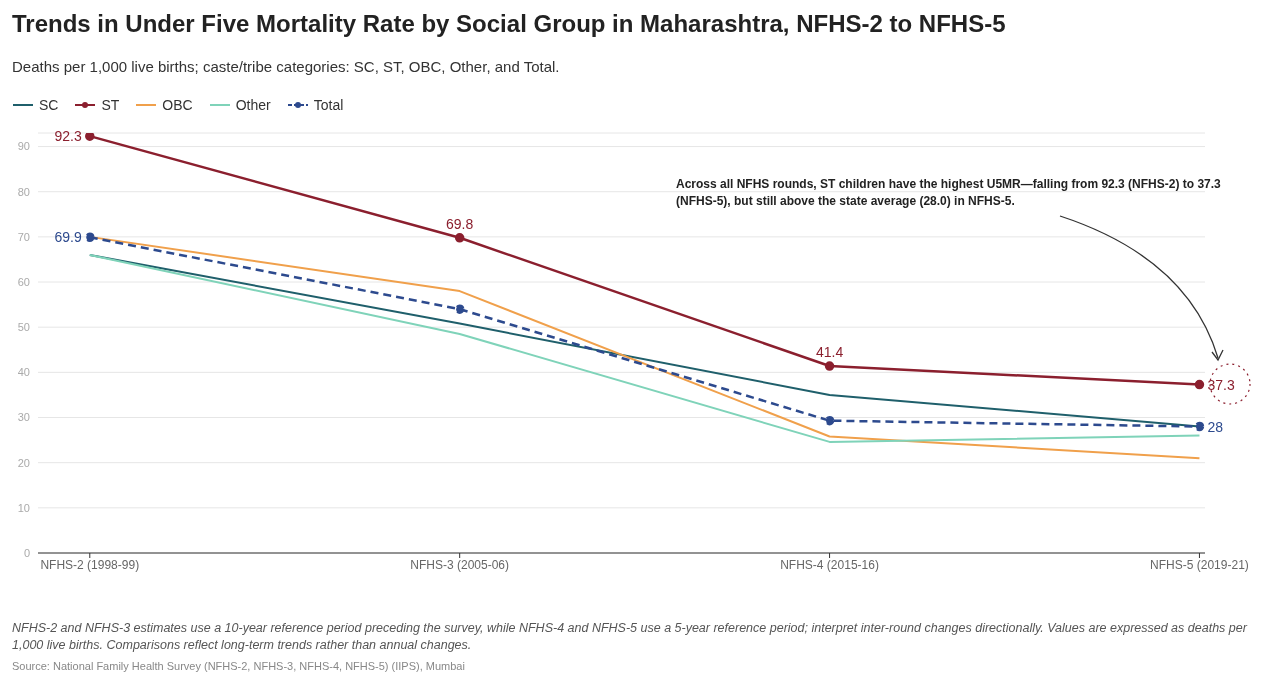  I want to click on data-label: 41.4, so click(829, 352).